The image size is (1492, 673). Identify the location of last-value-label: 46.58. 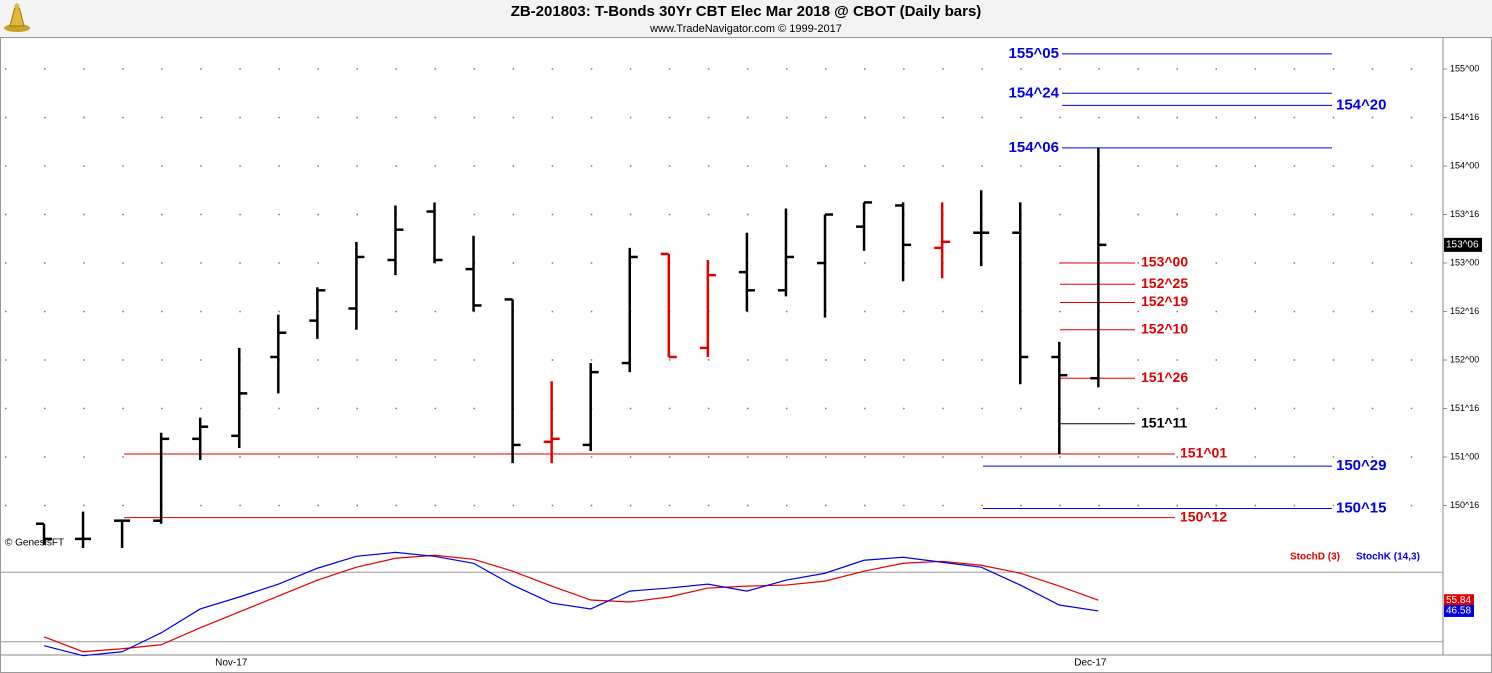
(1458, 611).